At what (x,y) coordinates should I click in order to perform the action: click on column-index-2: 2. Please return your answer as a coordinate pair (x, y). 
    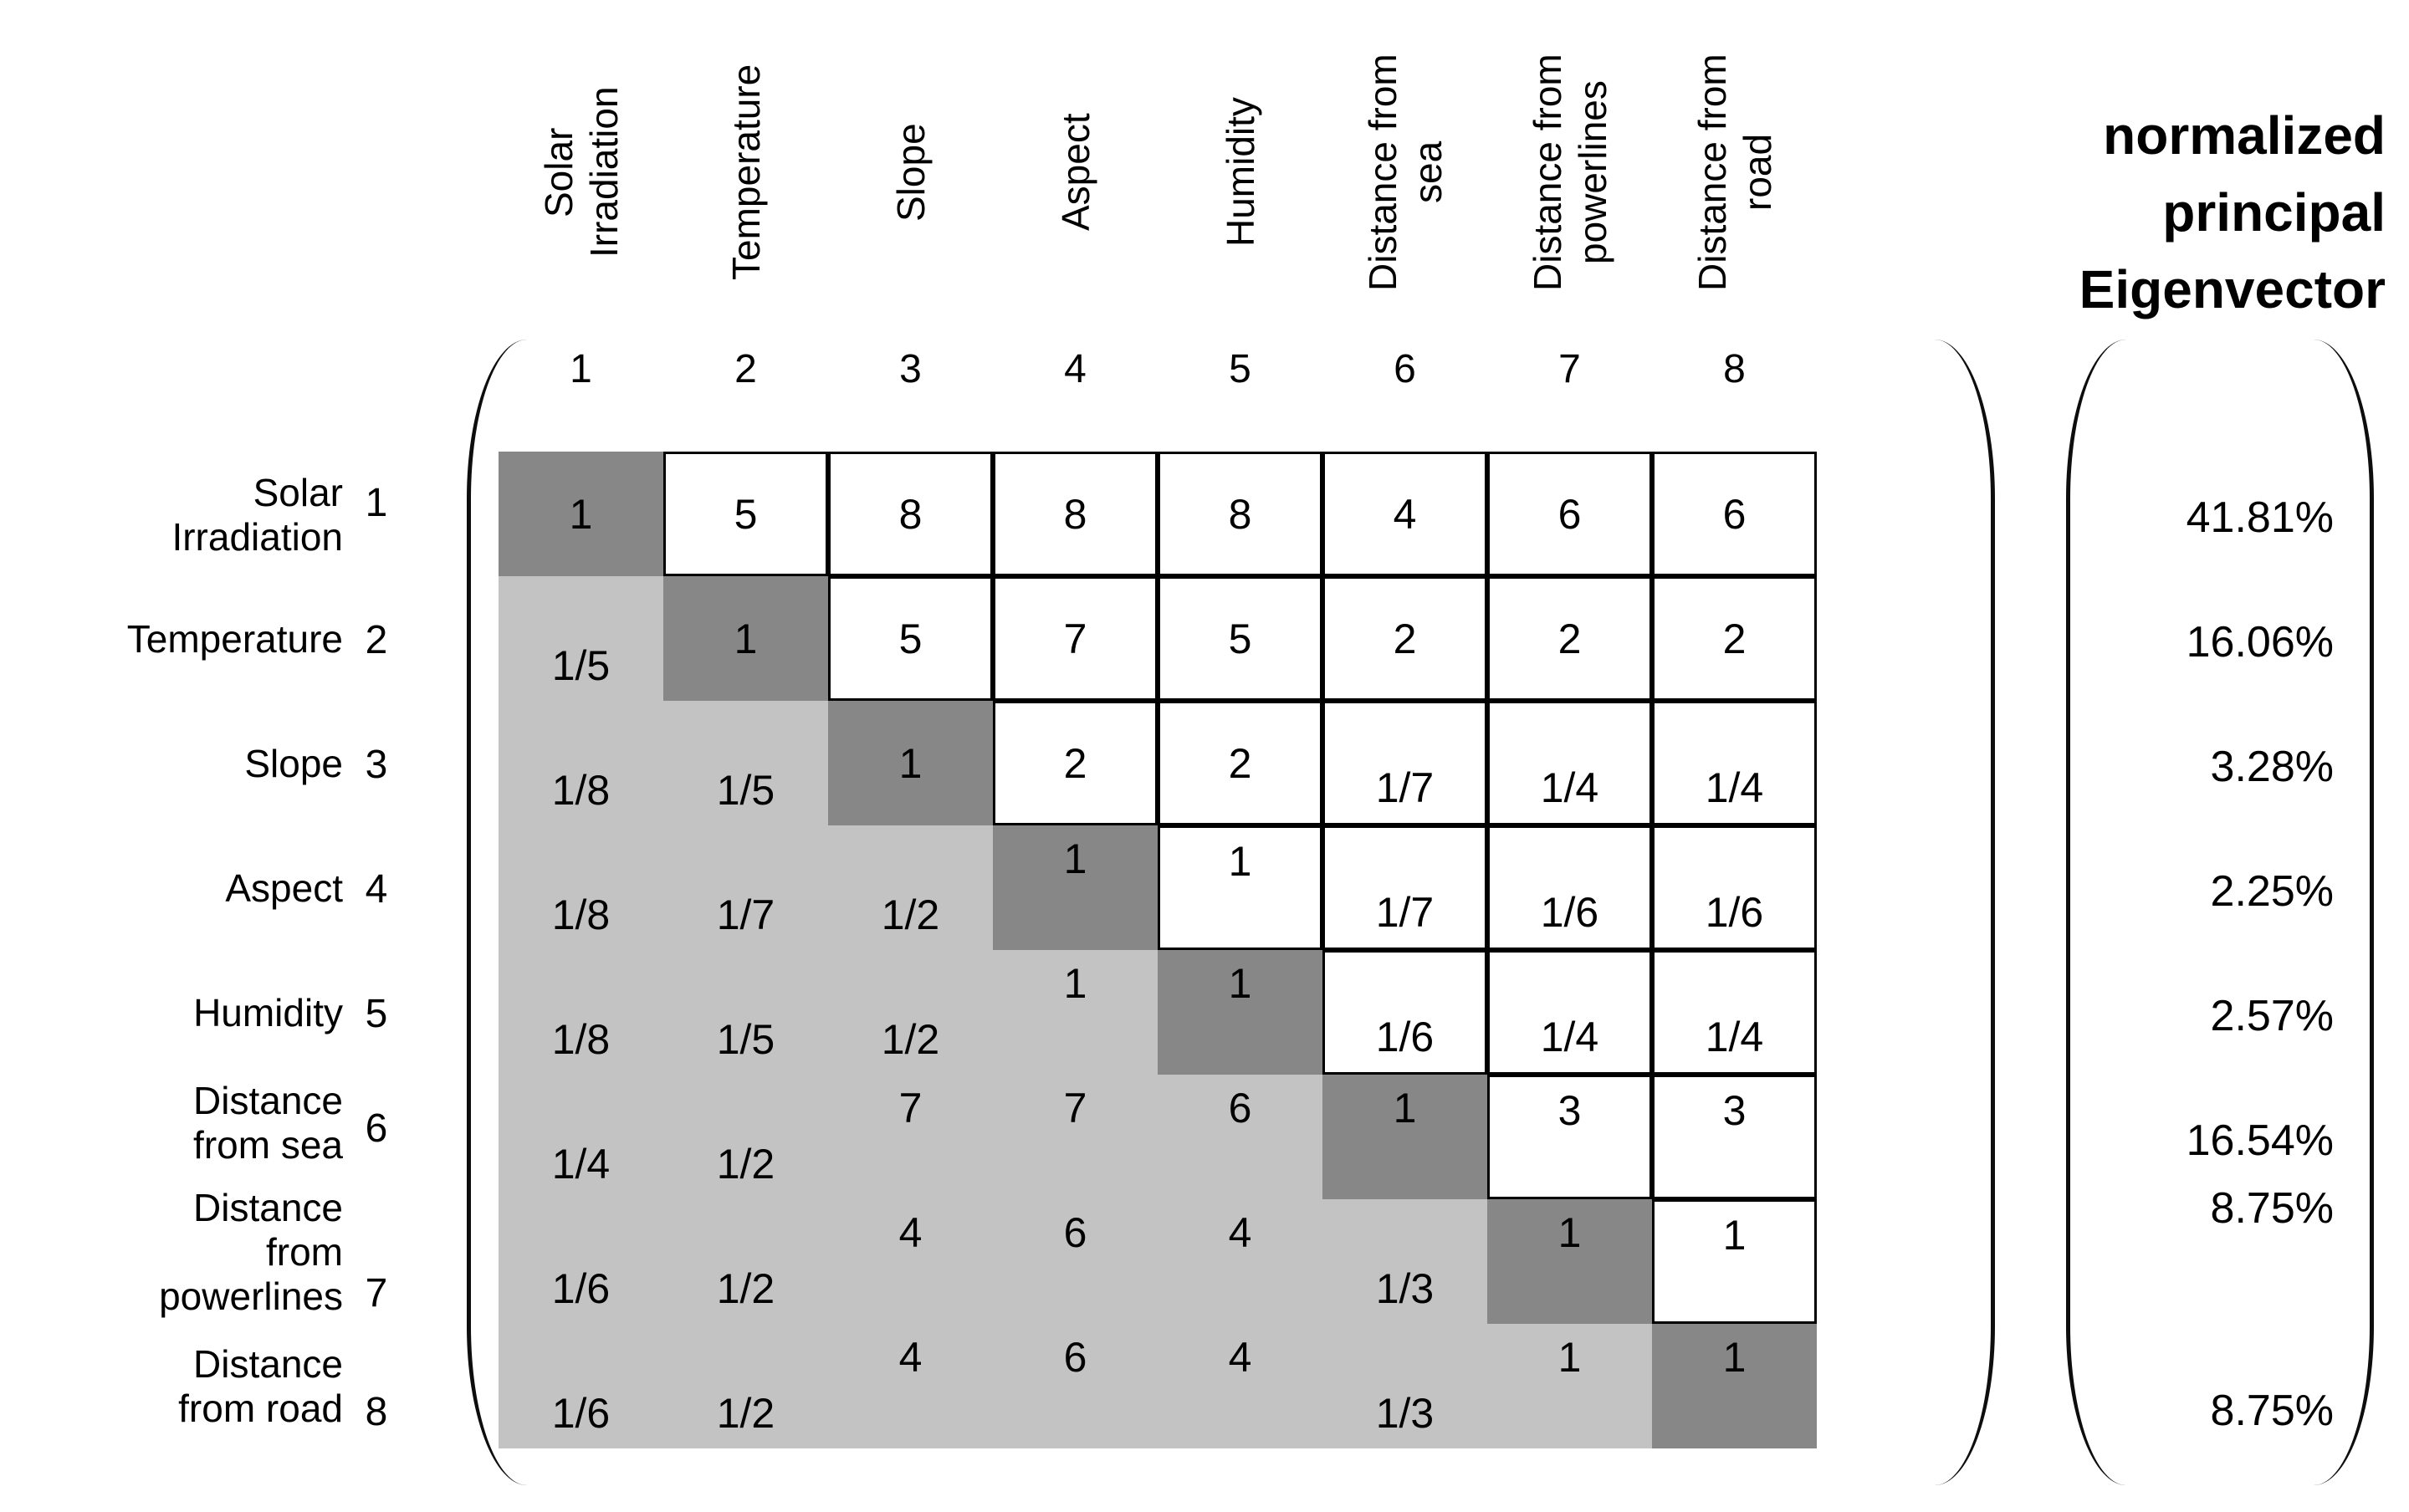
    Looking at the image, I should click on (745, 369).